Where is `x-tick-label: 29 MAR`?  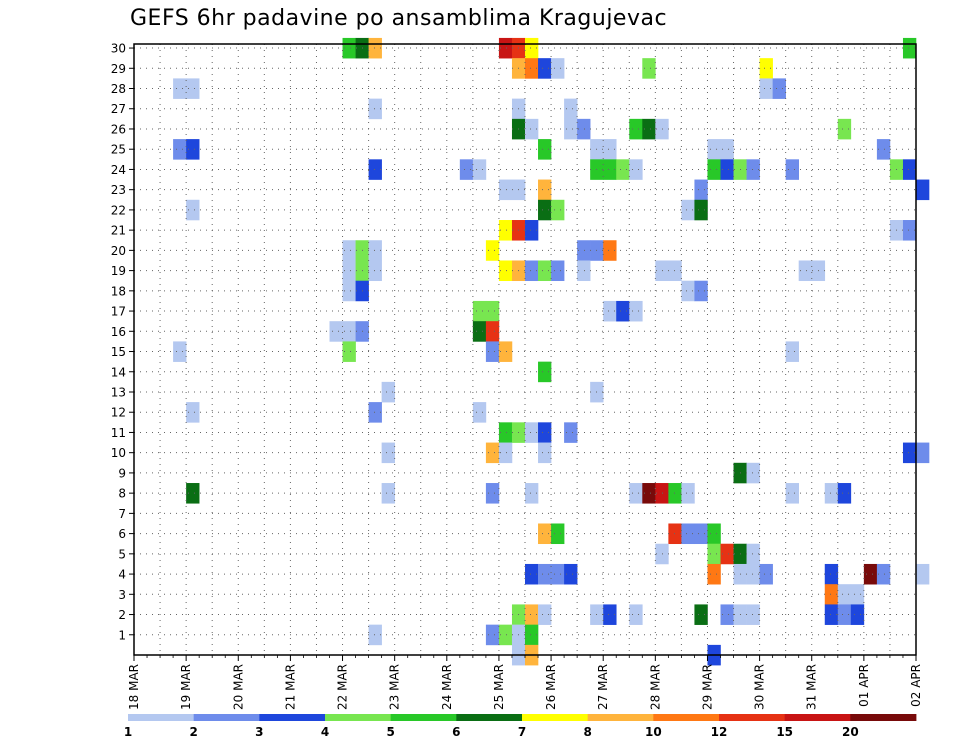 x-tick-label: 29 MAR is located at coordinates (707, 687).